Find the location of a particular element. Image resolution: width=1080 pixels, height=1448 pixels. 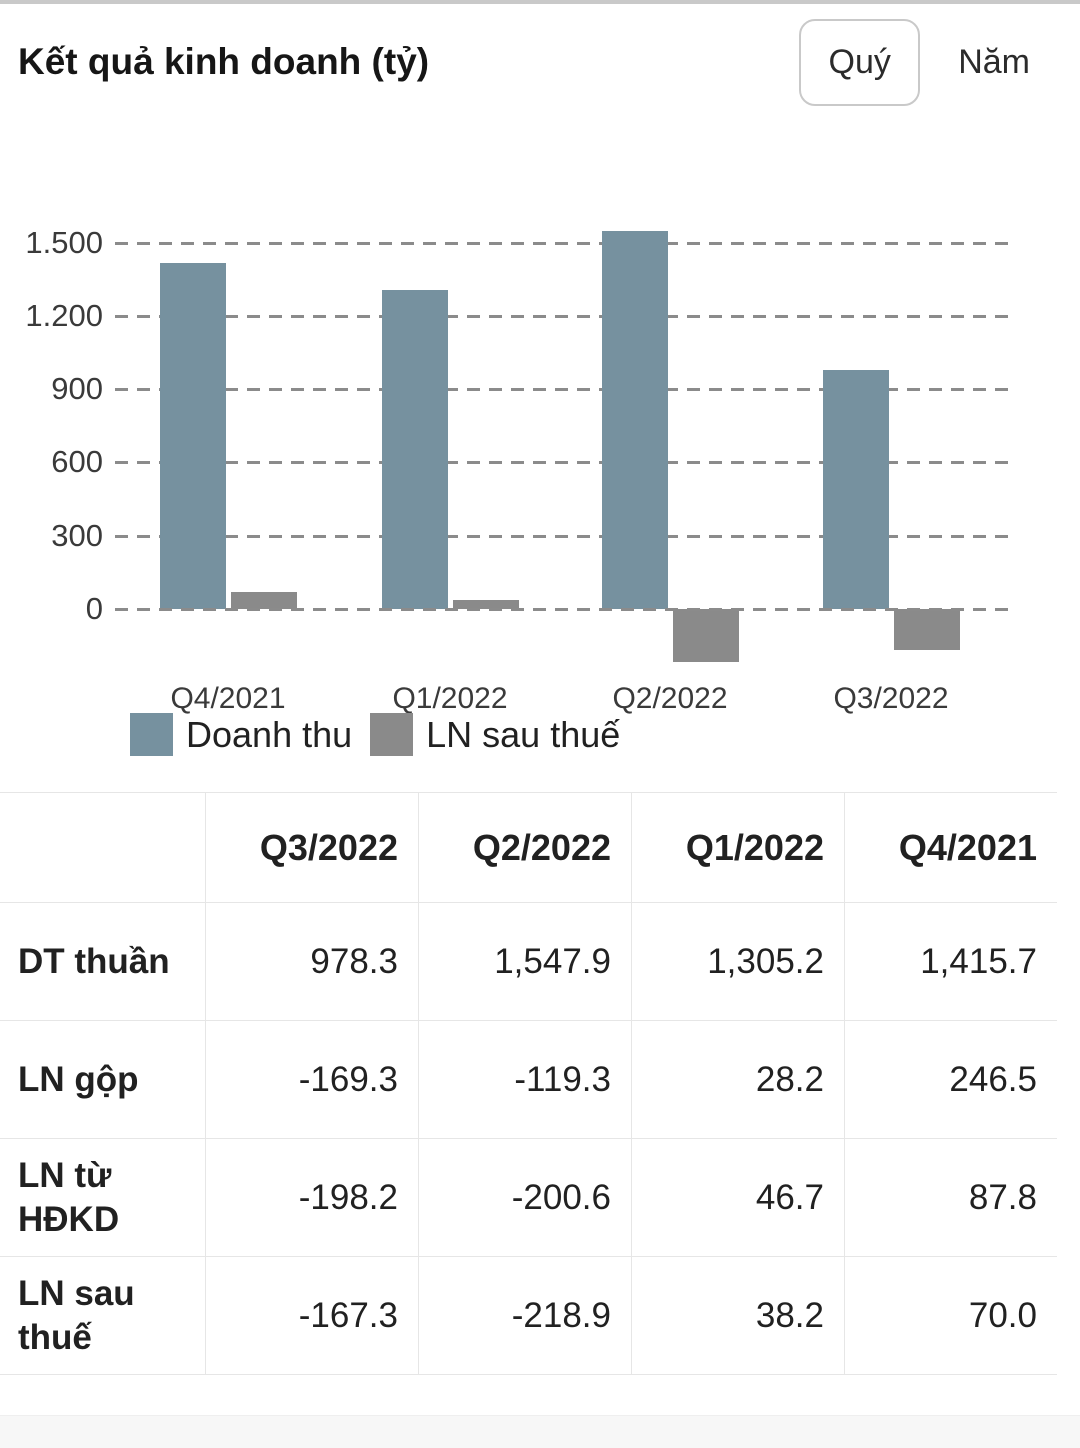

top-divider is located at coordinates (540, 2).